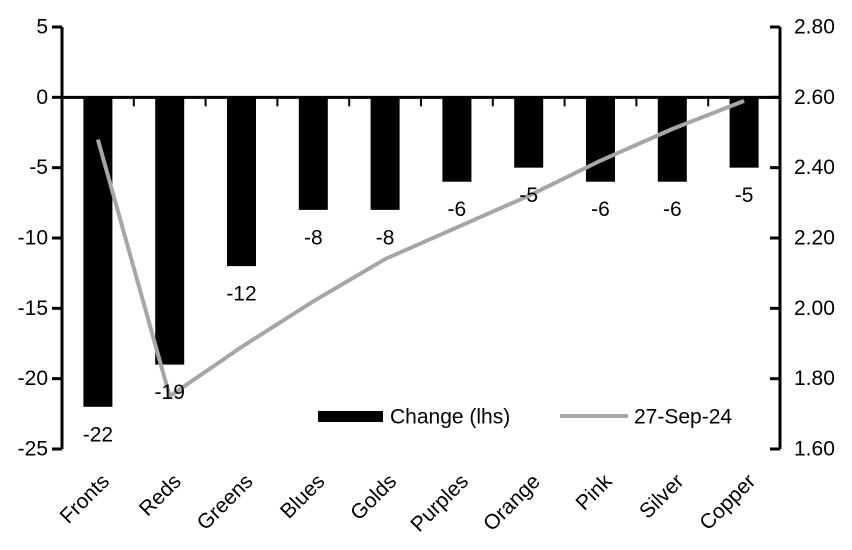 The width and height of the screenshot is (852, 550). Describe the element at coordinates (512, 503) in the screenshot. I see `x-axis-label: Orange` at that location.